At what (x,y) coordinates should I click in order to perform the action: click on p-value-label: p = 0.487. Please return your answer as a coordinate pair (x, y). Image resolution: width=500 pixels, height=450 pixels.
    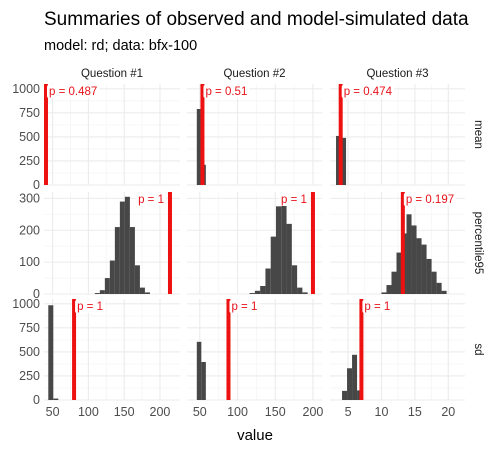
    Looking at the image, I should click on (73, 92).